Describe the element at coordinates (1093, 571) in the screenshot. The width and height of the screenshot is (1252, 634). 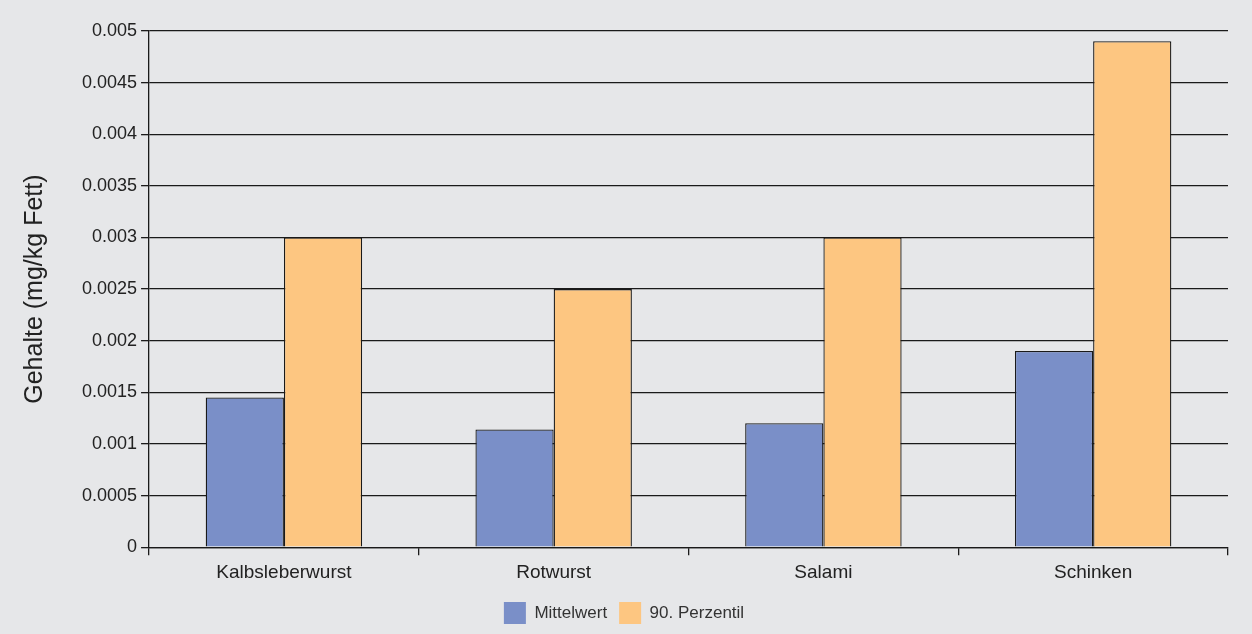
I see `x-tick-label: Schinken` at that location.